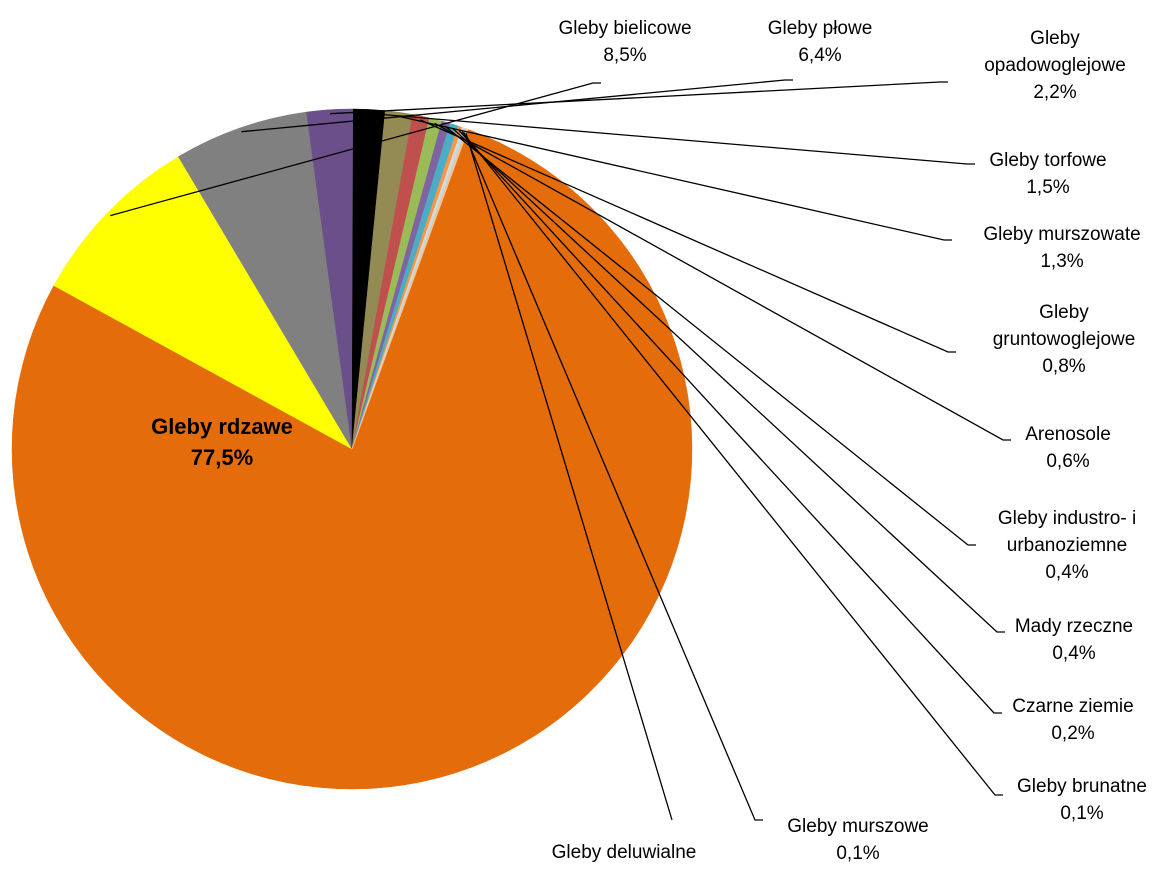  What do you see at coordinates (222, 442) in the screenshot?
I see `slice-label: Gleby rdzawe 77,5%` at bounding box center [222, 442].